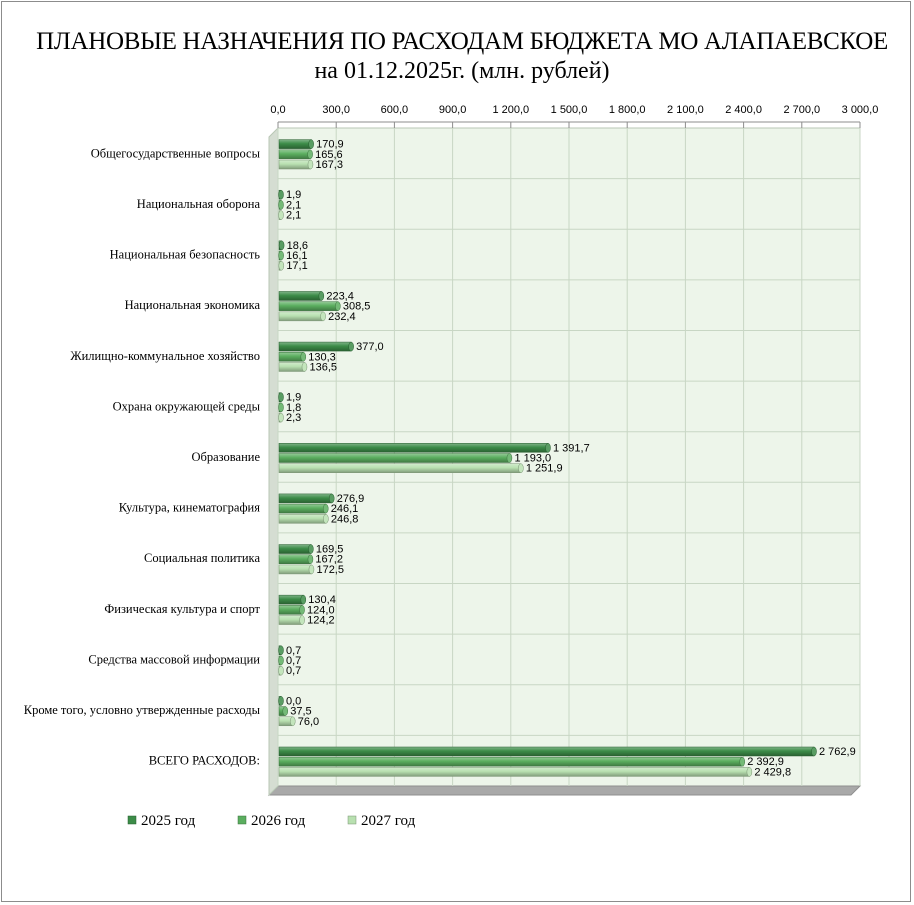 The width and height of the screenshot is (914, 905). Describe the element at coordinates (837, 752) in the screenshot. I see `data-label: 2 762,9` at that location.